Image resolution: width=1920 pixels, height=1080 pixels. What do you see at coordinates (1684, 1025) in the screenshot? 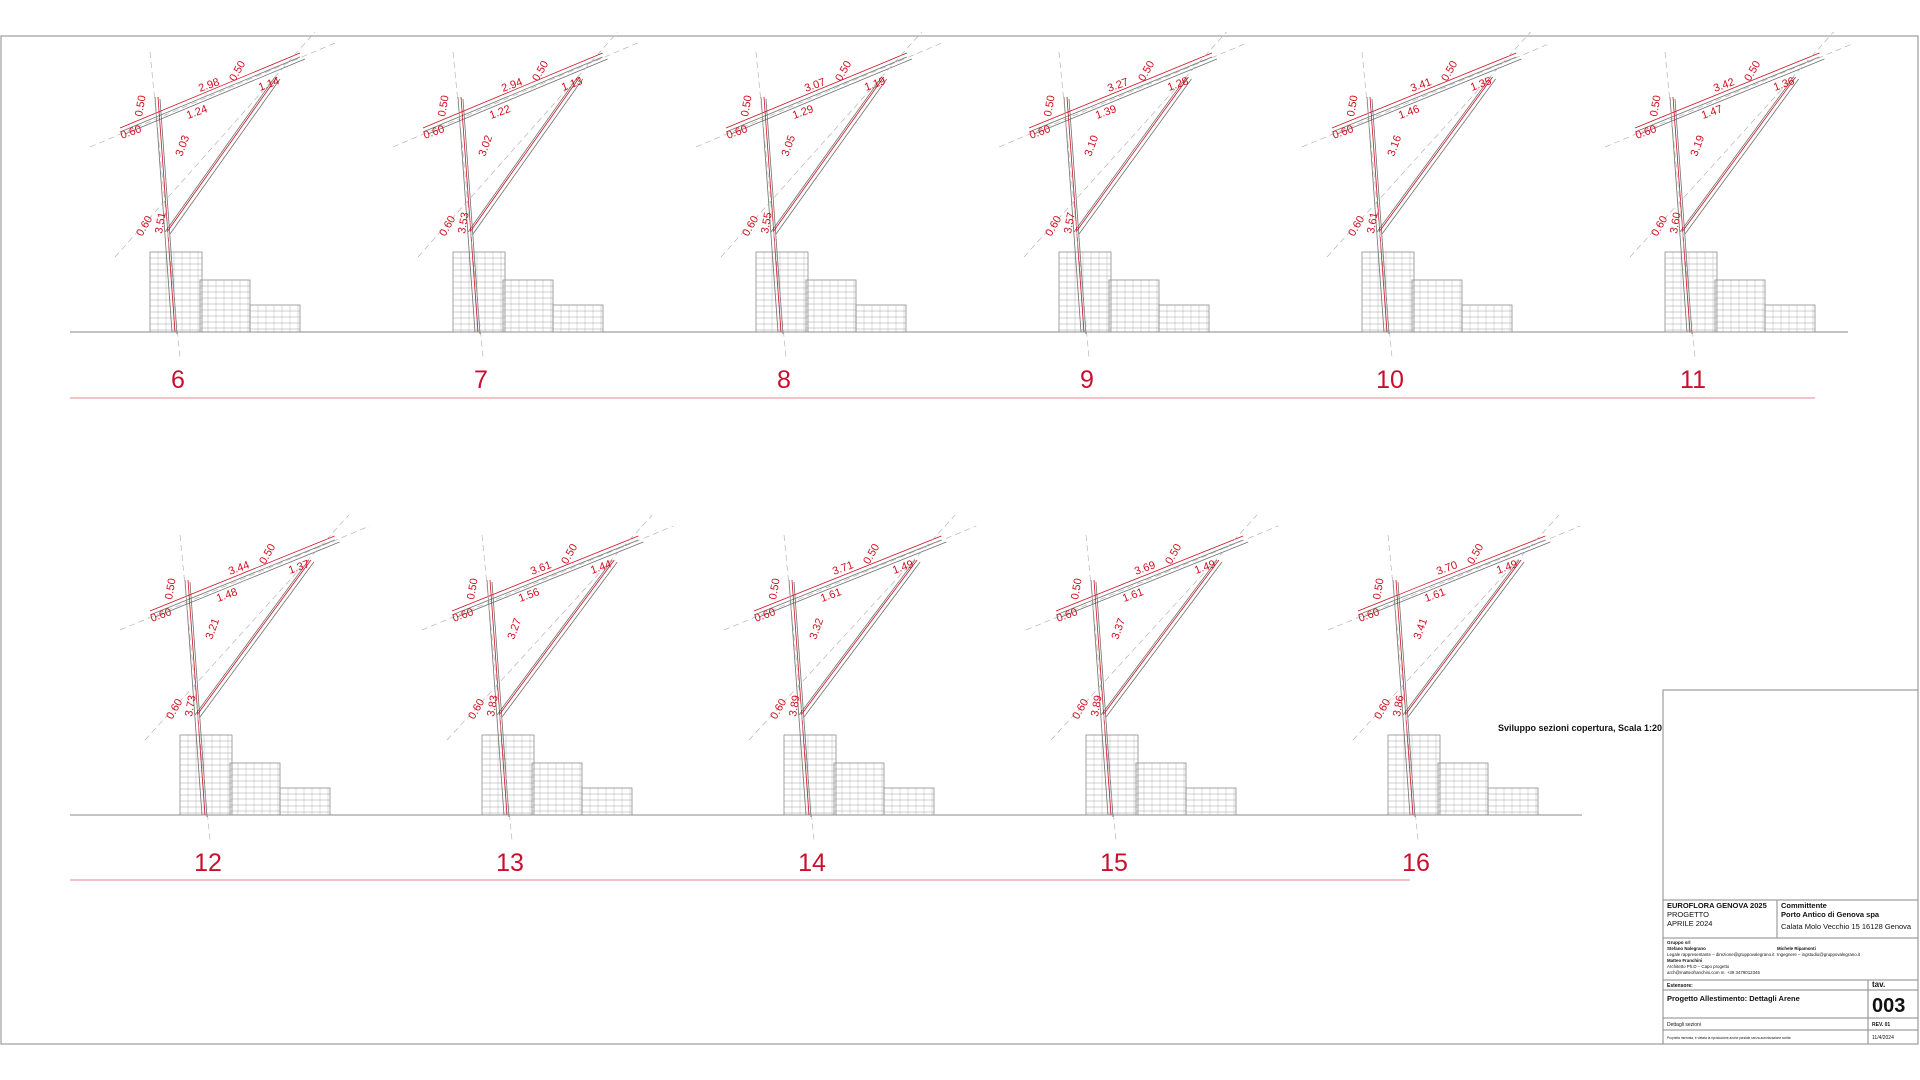
I see `drawing-subtitle: Dettagli sezioni` at bounding box center [1684, 1025].